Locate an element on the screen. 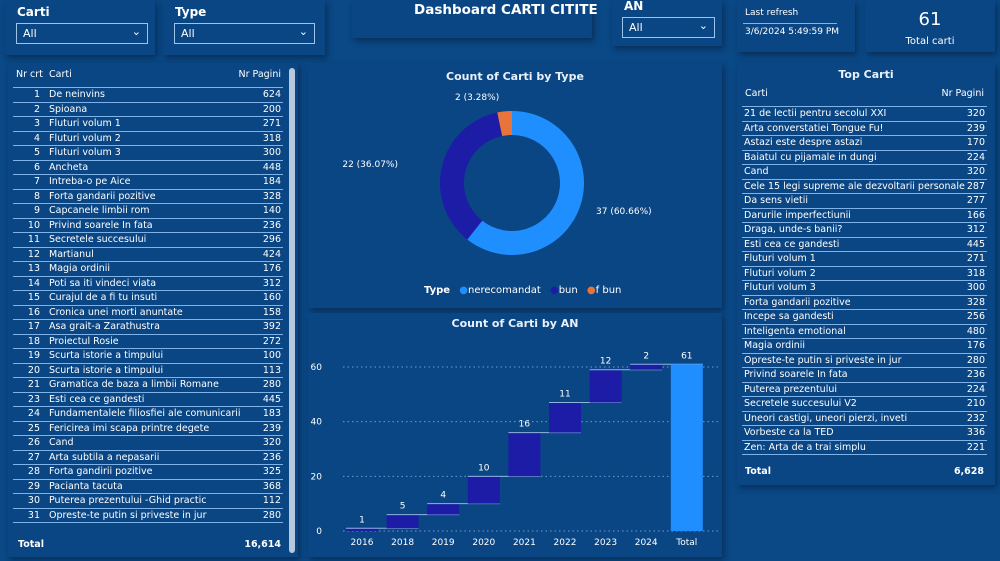 The height and width of the screenshot is (561, 1000). donut-slice-f-bun is located at coordinates (504, 124).